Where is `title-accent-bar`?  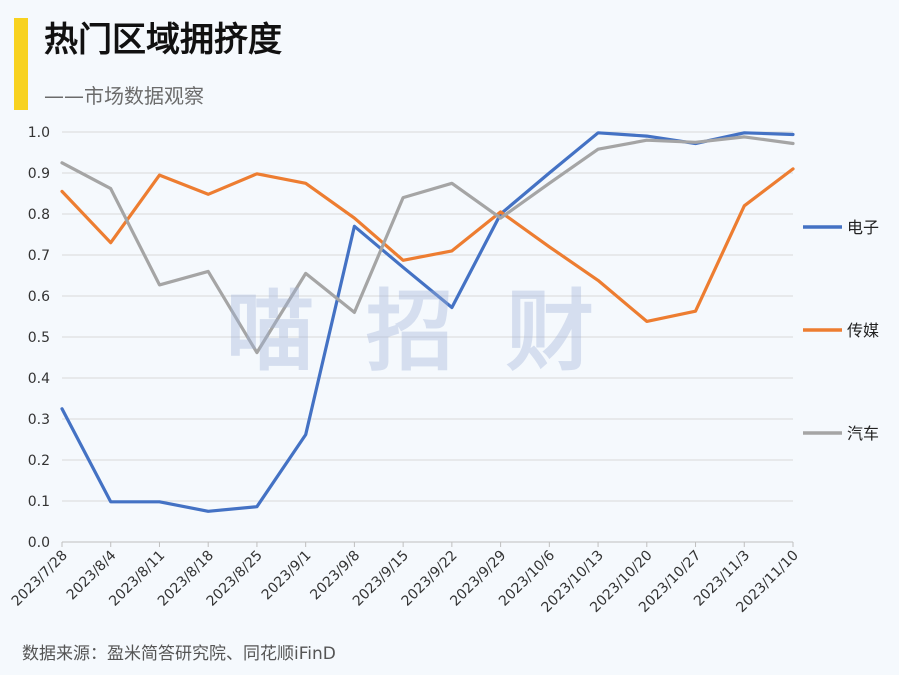 title-accent-bar is located at coordinates (21, 64).